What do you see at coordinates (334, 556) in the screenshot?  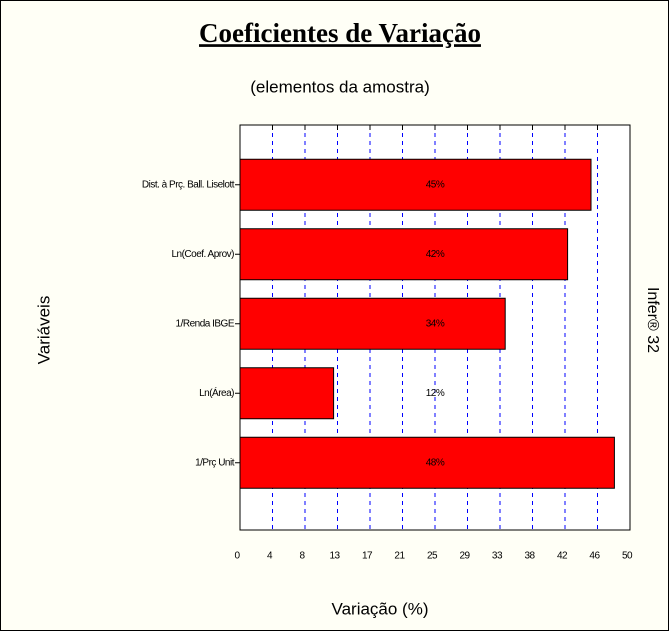 I see `x-tick-label: 13` at bounding box center [334, 556].